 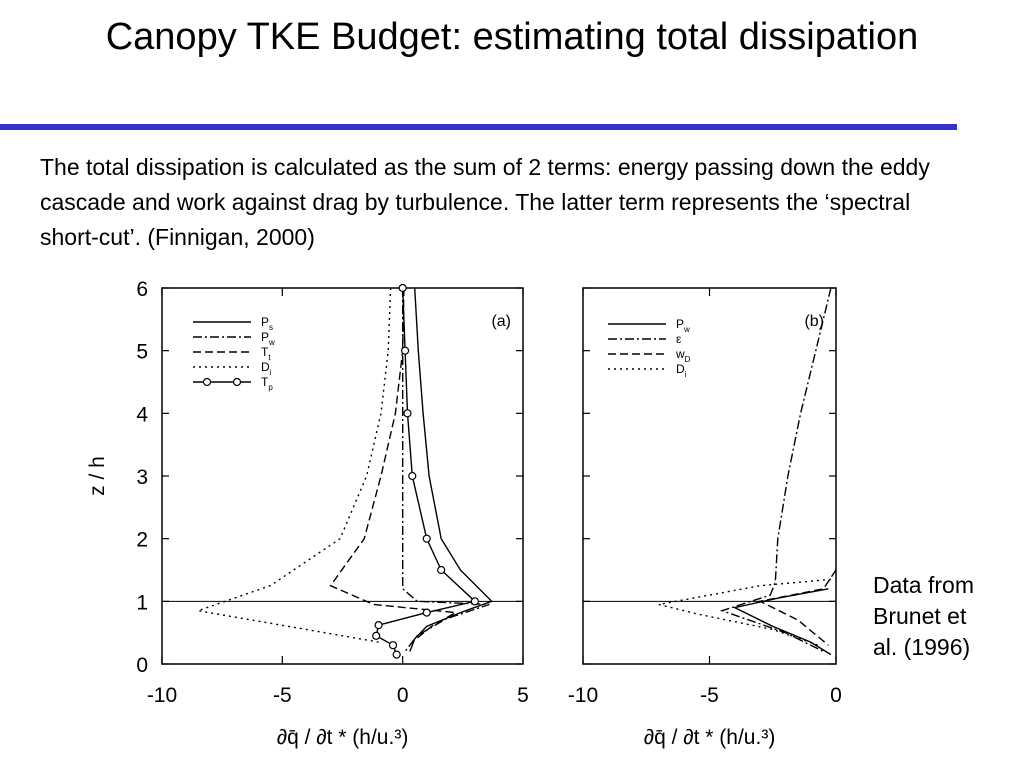 What do you see at coordinates (814, 321) in the screenshot?
I see `panel-label: (b)` at bounding box center [814, 321].